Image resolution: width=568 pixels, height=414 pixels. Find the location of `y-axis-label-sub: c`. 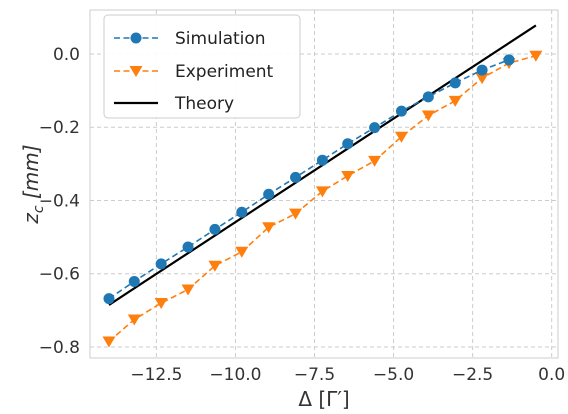

y-axis-label-sub: c is located at coordinates (39, 209).